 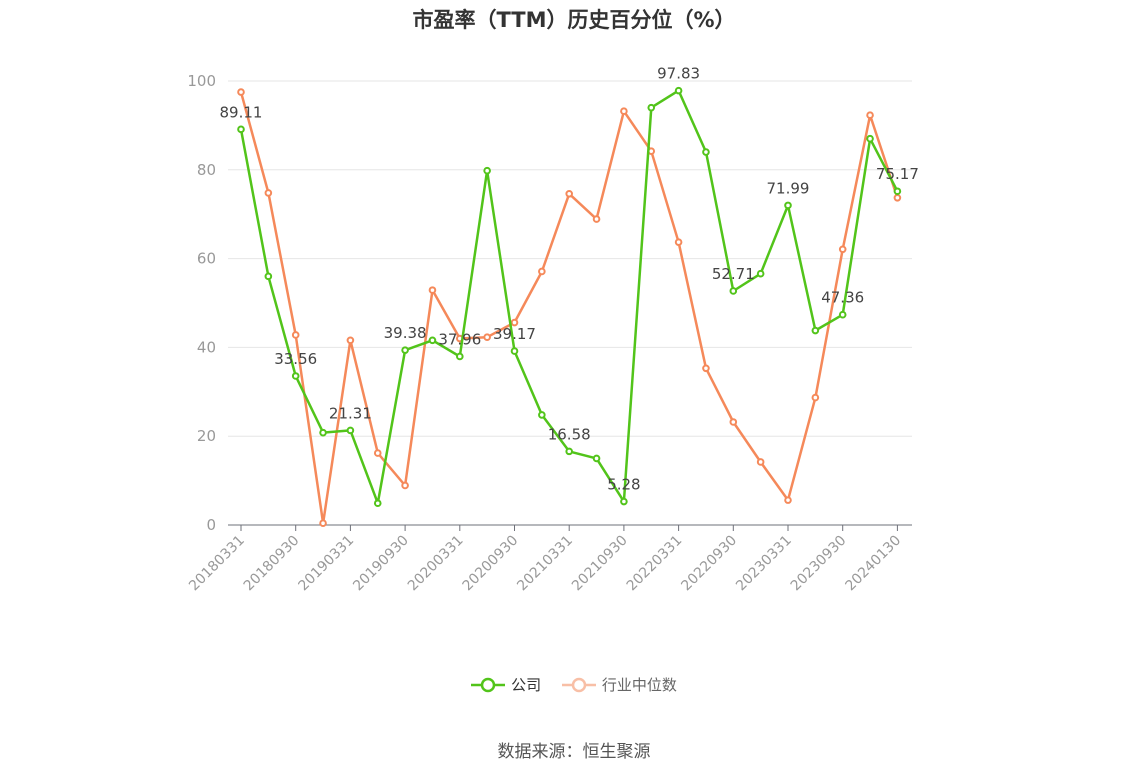 What do you see at coordinates (405, 333) in the screenshot?
I see `data-label: 39.38` at bounding box center [405, 333].